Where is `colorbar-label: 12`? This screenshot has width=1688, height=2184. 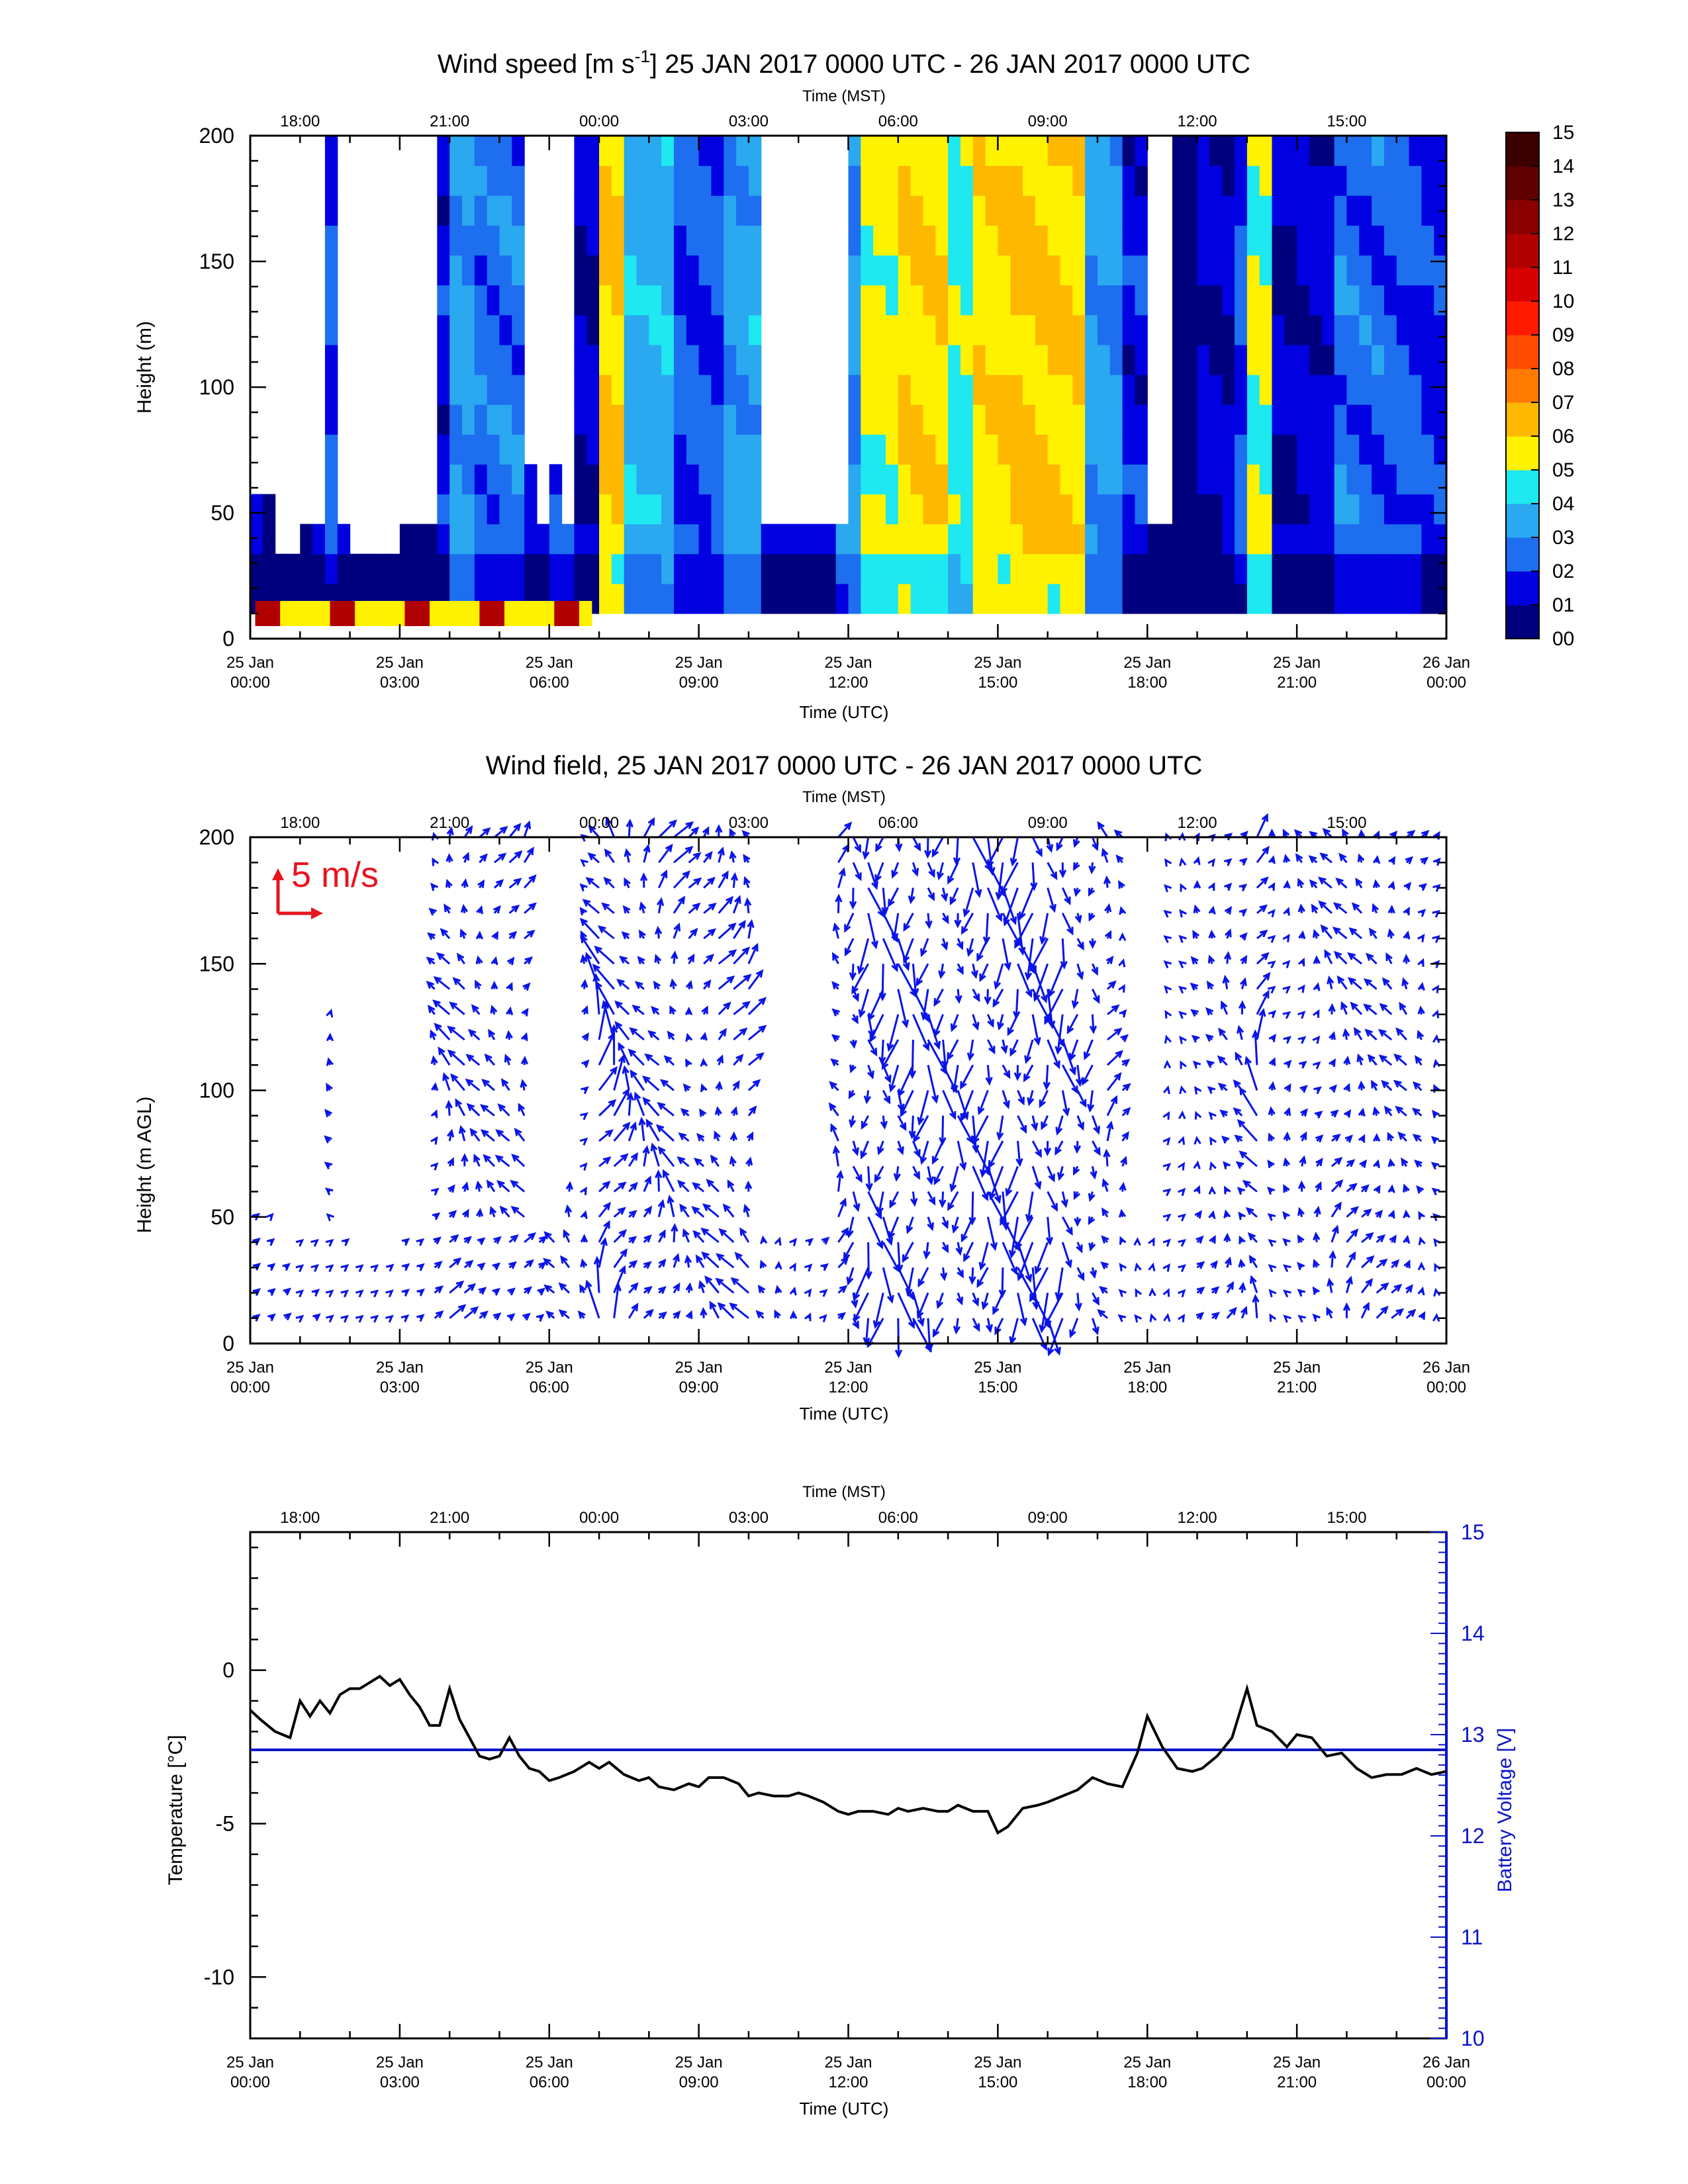 colorbar-label: 12 is located at coordinates (1563, 234).